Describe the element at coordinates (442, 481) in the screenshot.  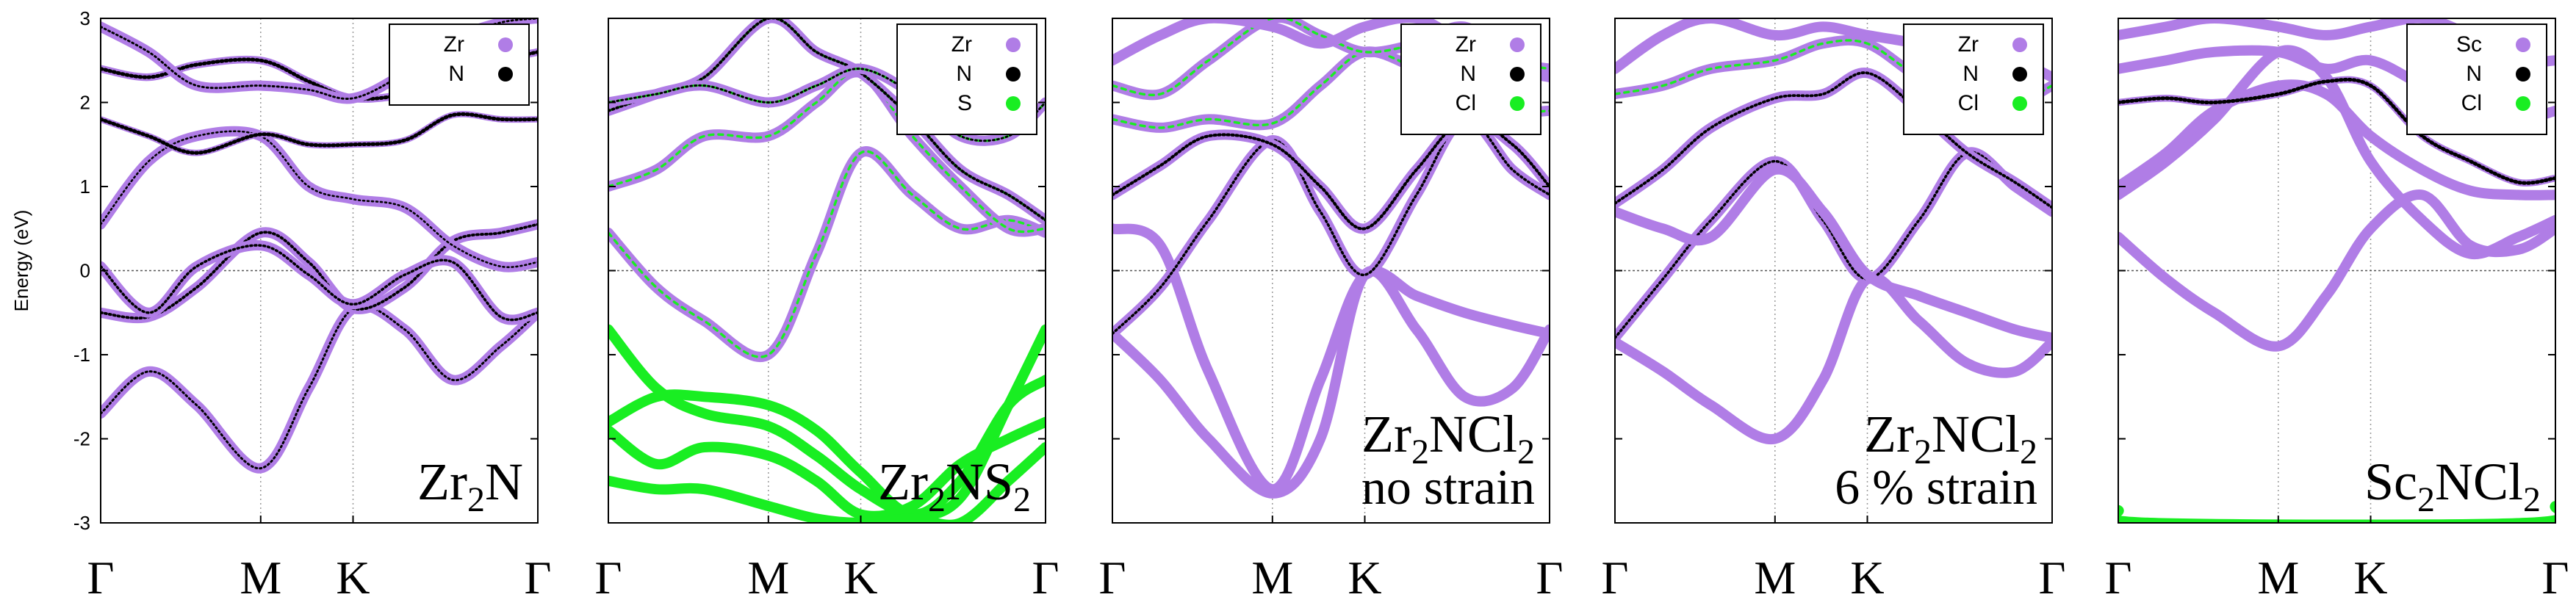
I see `formula-text: Zr` at that location.